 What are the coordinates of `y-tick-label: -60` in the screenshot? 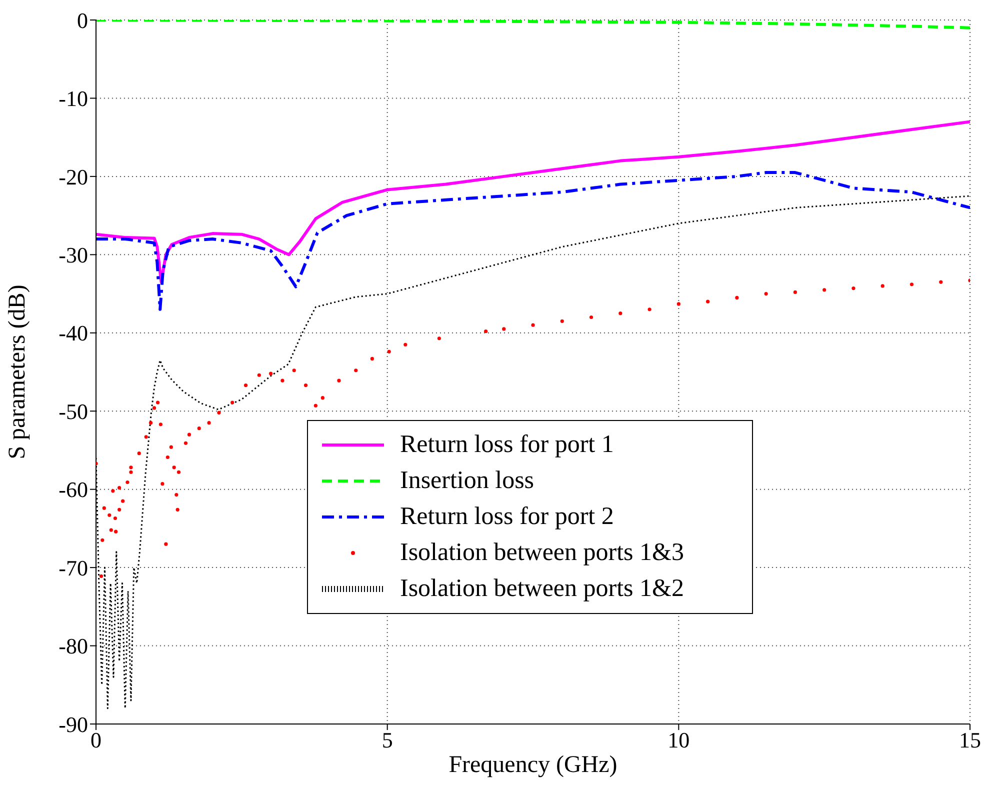 It's located at (73, 489).